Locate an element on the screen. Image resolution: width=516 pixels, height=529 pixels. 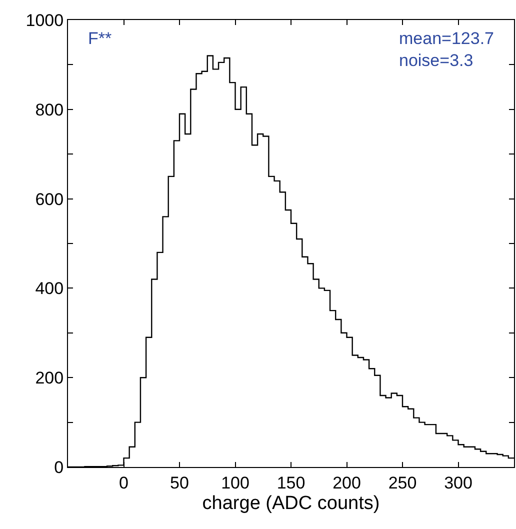
y-tick-label: 800 is located at coordinates (49, 110).